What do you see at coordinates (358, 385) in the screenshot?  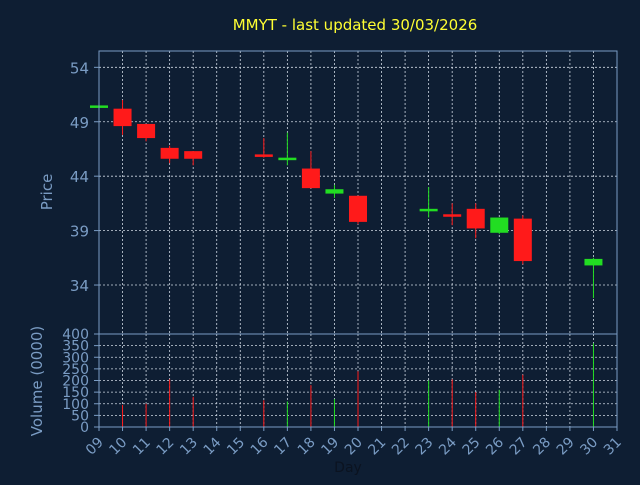 I see `volume-bars` at bounding box center [358, 385].